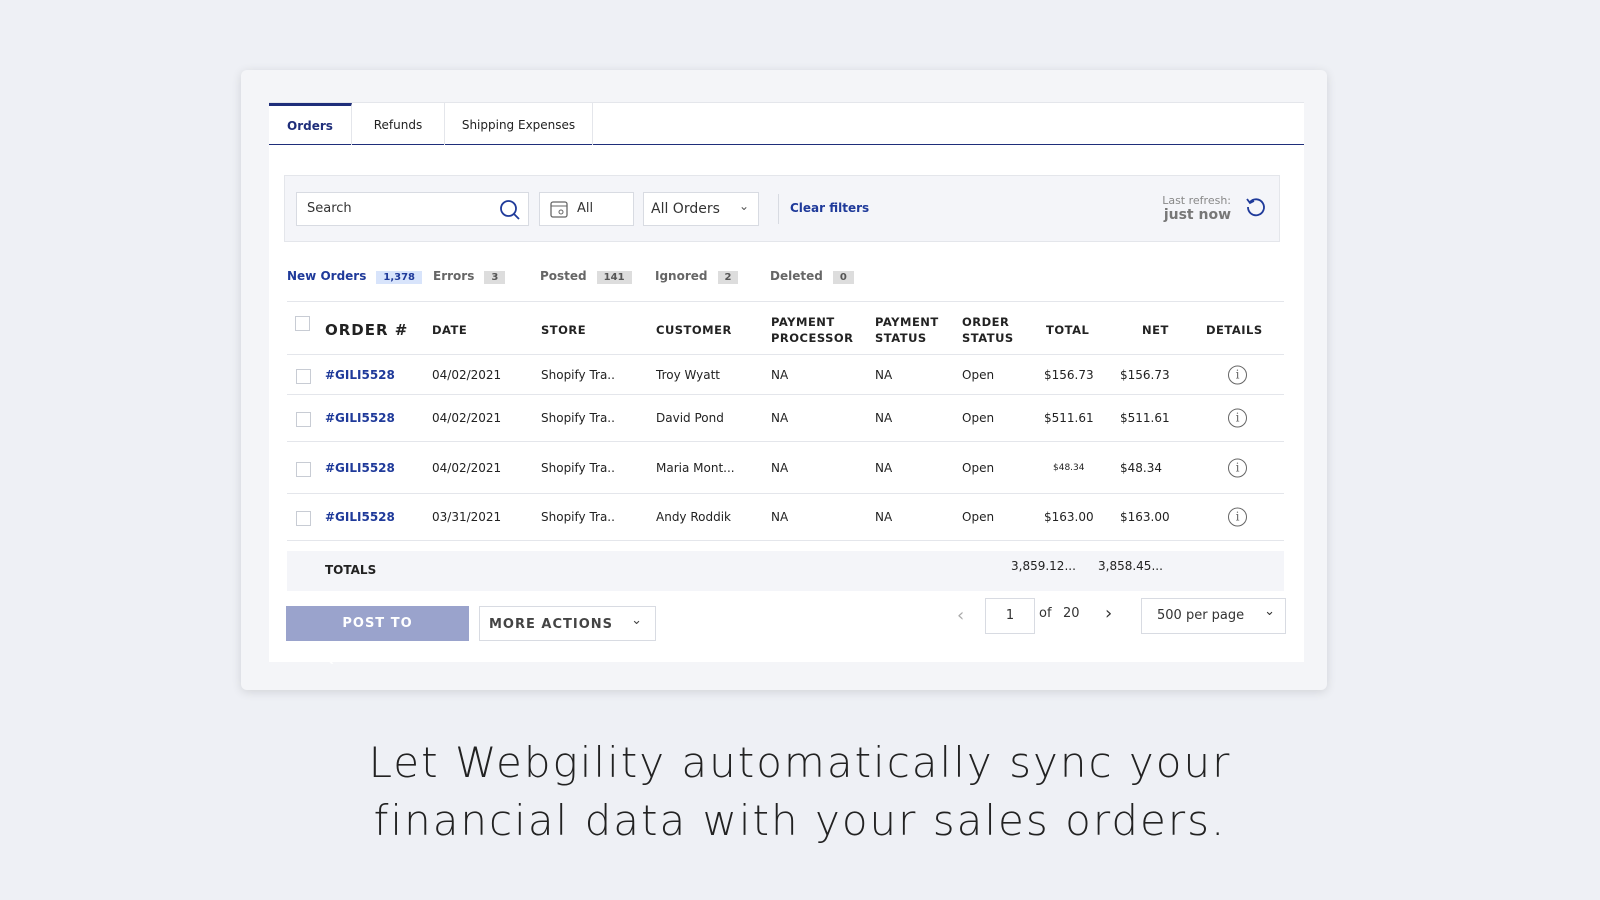 The width and height of the screenshot is (1600, 900). Describe the element at coordinates (812, 330) in the screenshot. I see `col-payment-processor: PAYMENT PROCESSOR` at that location.